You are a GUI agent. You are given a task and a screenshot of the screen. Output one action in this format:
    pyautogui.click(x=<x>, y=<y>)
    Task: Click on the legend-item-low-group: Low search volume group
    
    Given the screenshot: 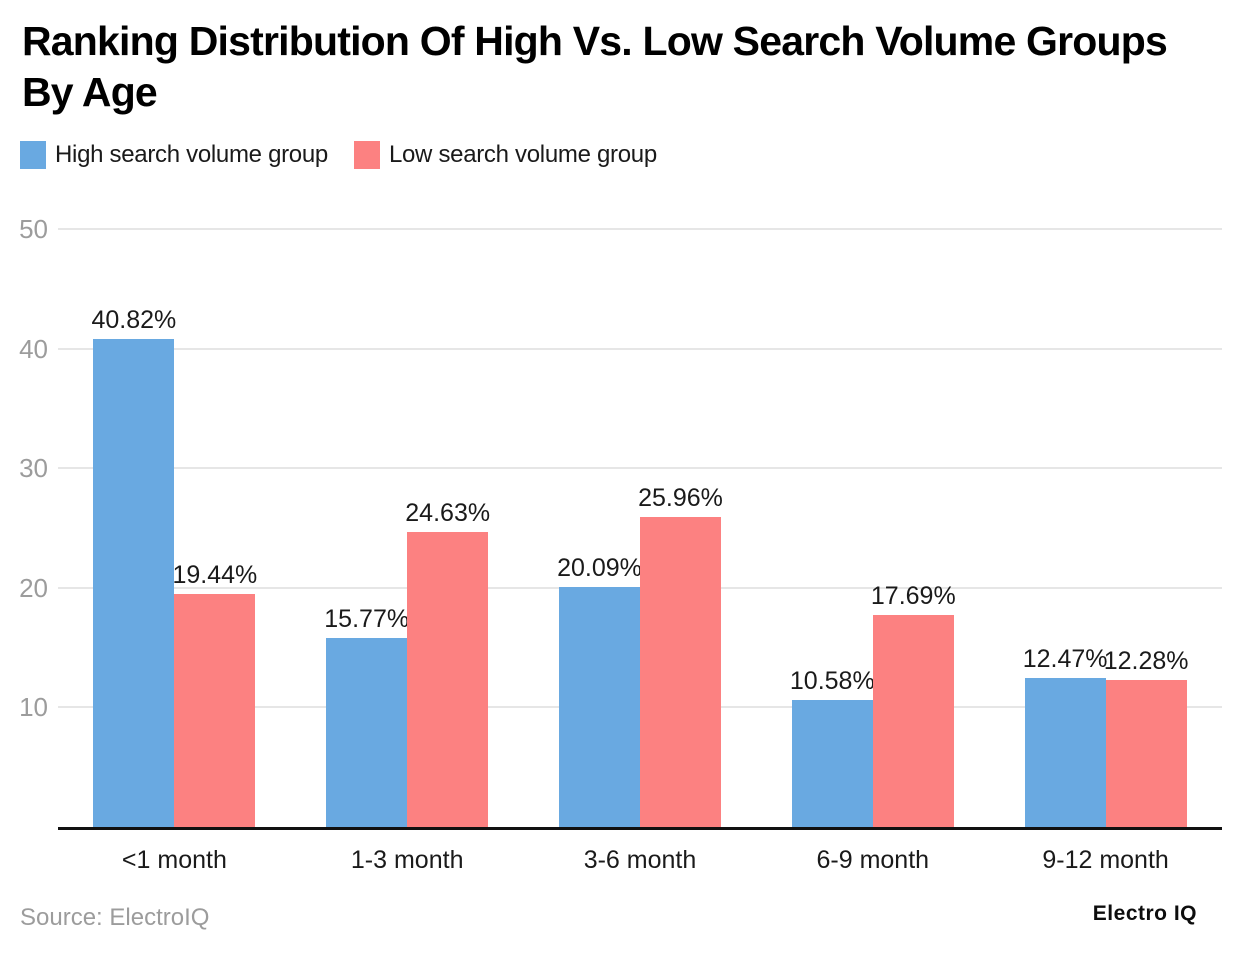 What is the action you would take?
    pyautogui.click(x=505, y=155)
    